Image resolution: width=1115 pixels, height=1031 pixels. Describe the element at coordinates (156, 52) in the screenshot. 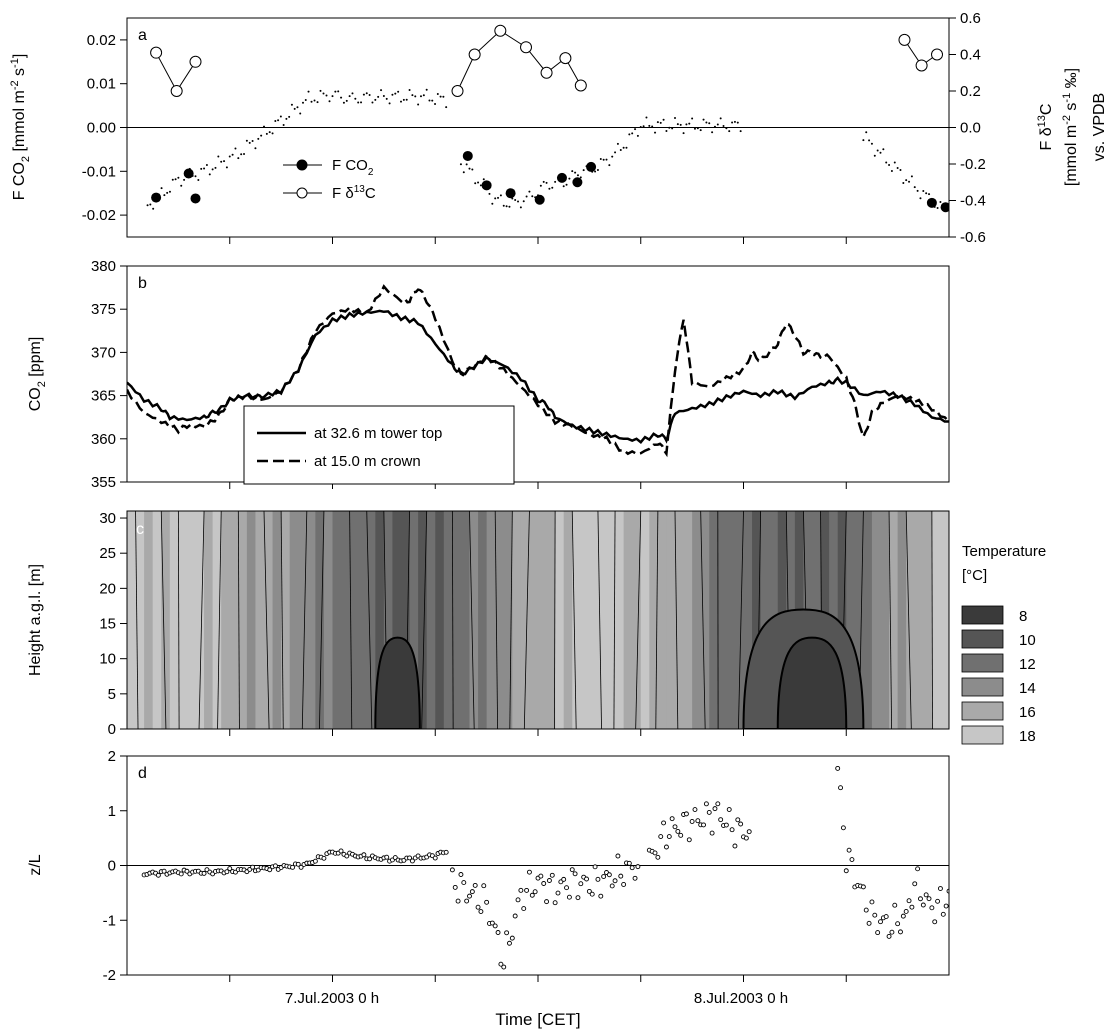

I see `fd13c-point` at that location.